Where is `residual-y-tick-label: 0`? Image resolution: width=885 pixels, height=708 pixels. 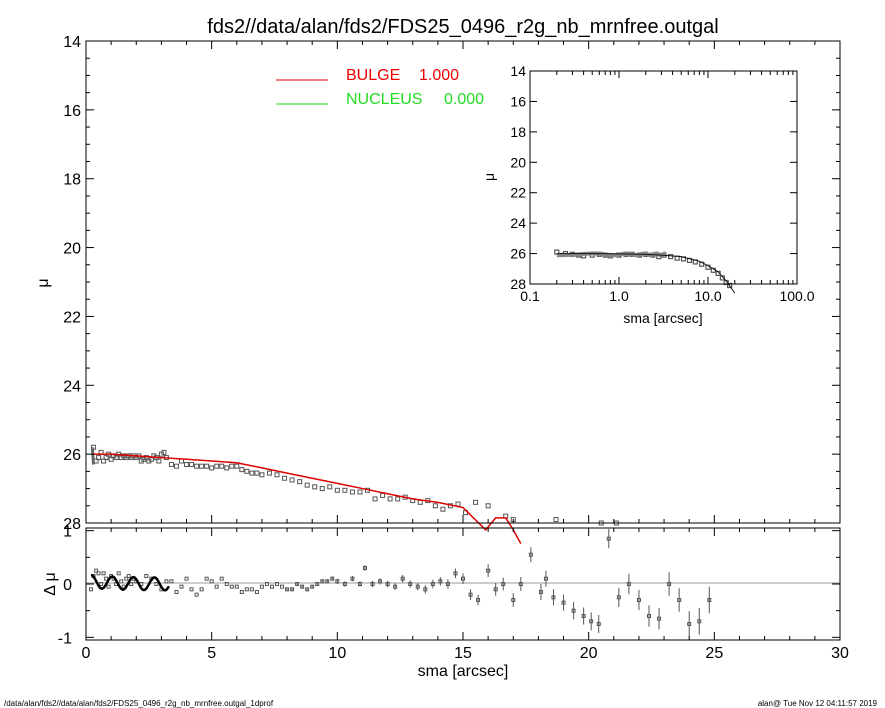 residual-y-tick-label: 0 is located at coordinates (67, 585).